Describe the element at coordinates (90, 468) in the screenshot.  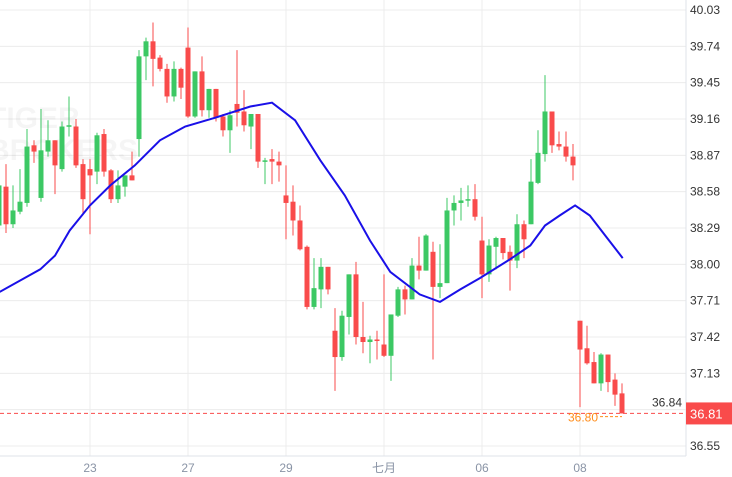
I see `x-tick-label: 23` at that location.